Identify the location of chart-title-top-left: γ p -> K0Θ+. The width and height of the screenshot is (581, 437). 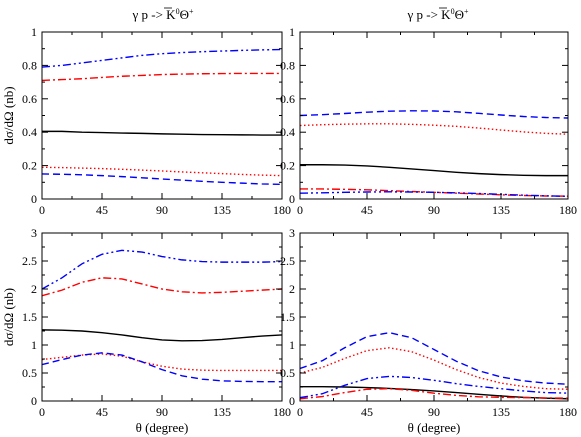
(163, 14).